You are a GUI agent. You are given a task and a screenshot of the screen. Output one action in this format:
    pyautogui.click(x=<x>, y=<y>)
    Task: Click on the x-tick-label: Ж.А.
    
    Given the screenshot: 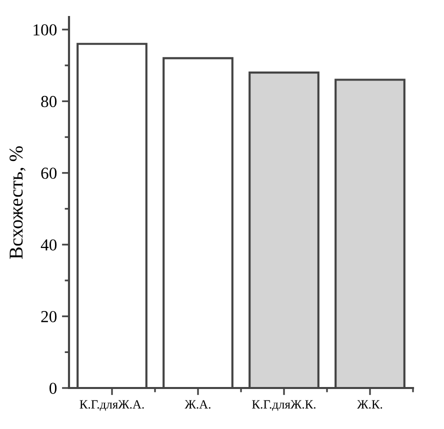 What is the action you would take?
    pyautogui.click(x=197, y=404)
    